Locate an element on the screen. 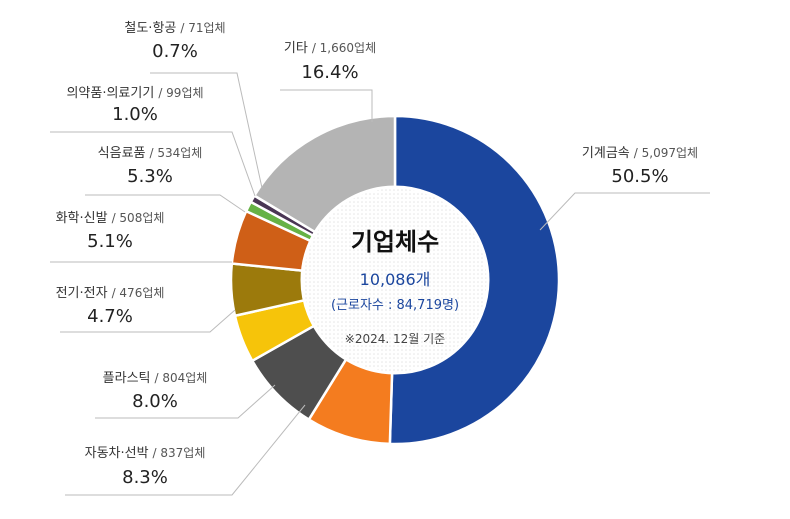 This screenshot has height=519, width=790. value-label: 50.5% is located at coordinates (639, 176).